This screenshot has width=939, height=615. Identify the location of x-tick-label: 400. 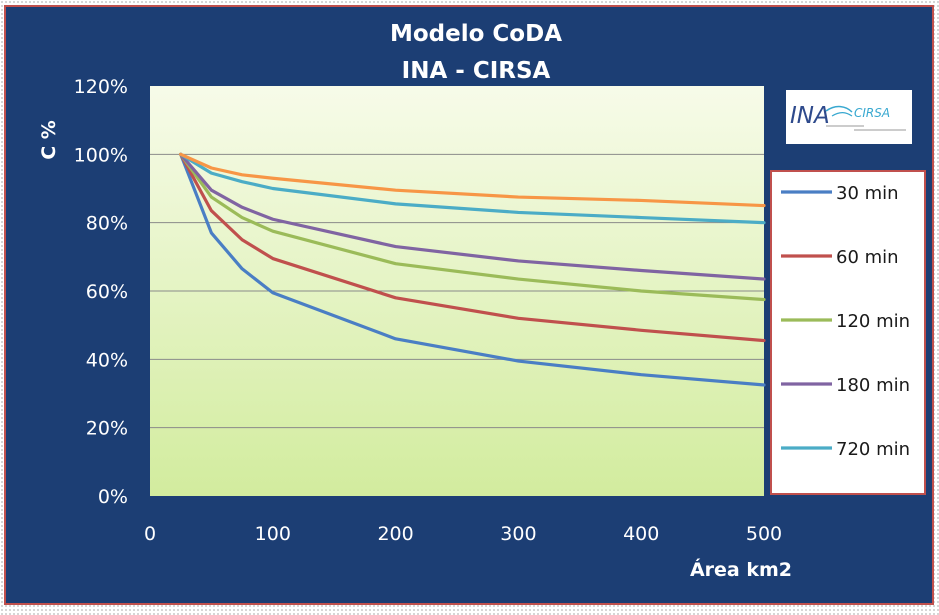
(641, 534).